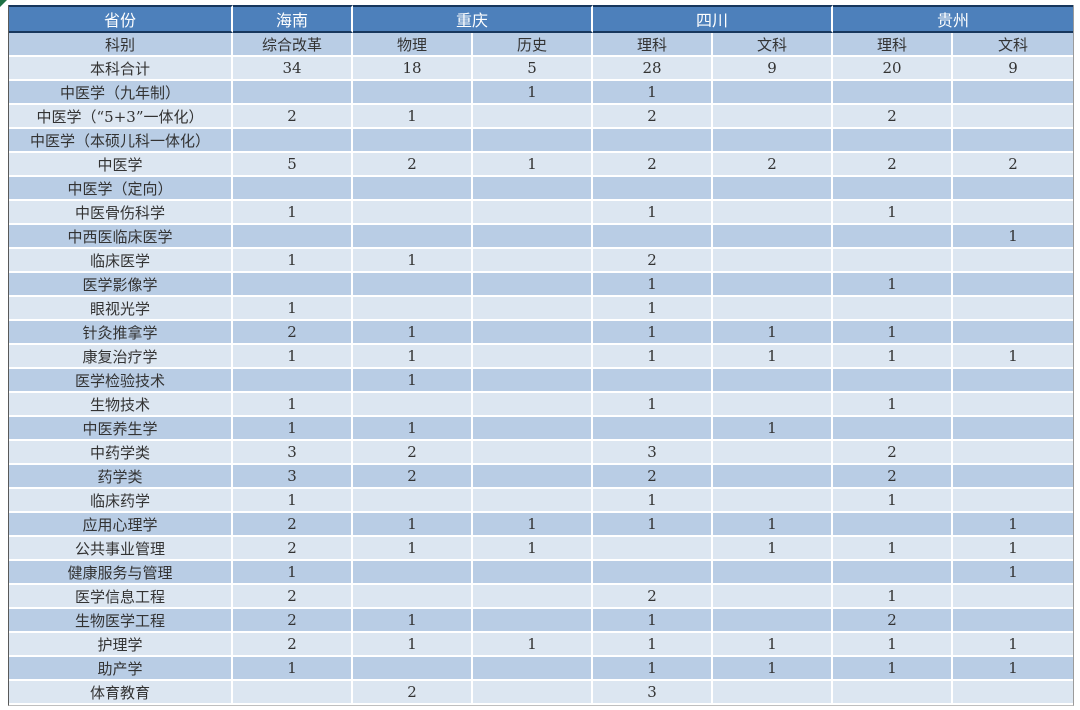 The image size is (1080, 710). What do you see at coordinates (121, 141) in the screenshot?
I see `row-label-cell: 中医学（本硕儿科一体化）` at bounding box center [121, 141].